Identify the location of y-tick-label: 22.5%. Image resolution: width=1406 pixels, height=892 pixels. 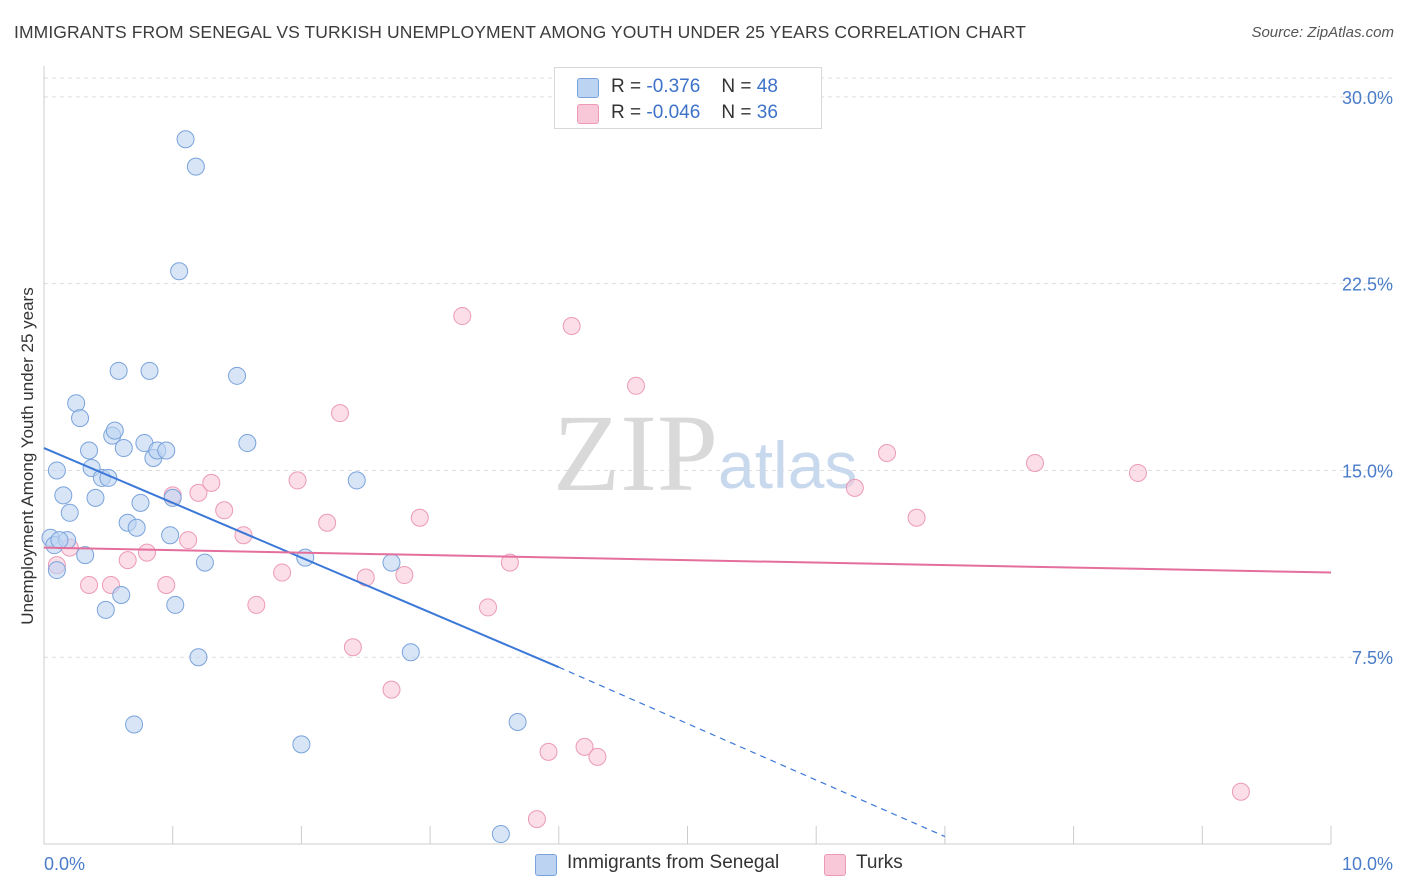
(1367, 285).